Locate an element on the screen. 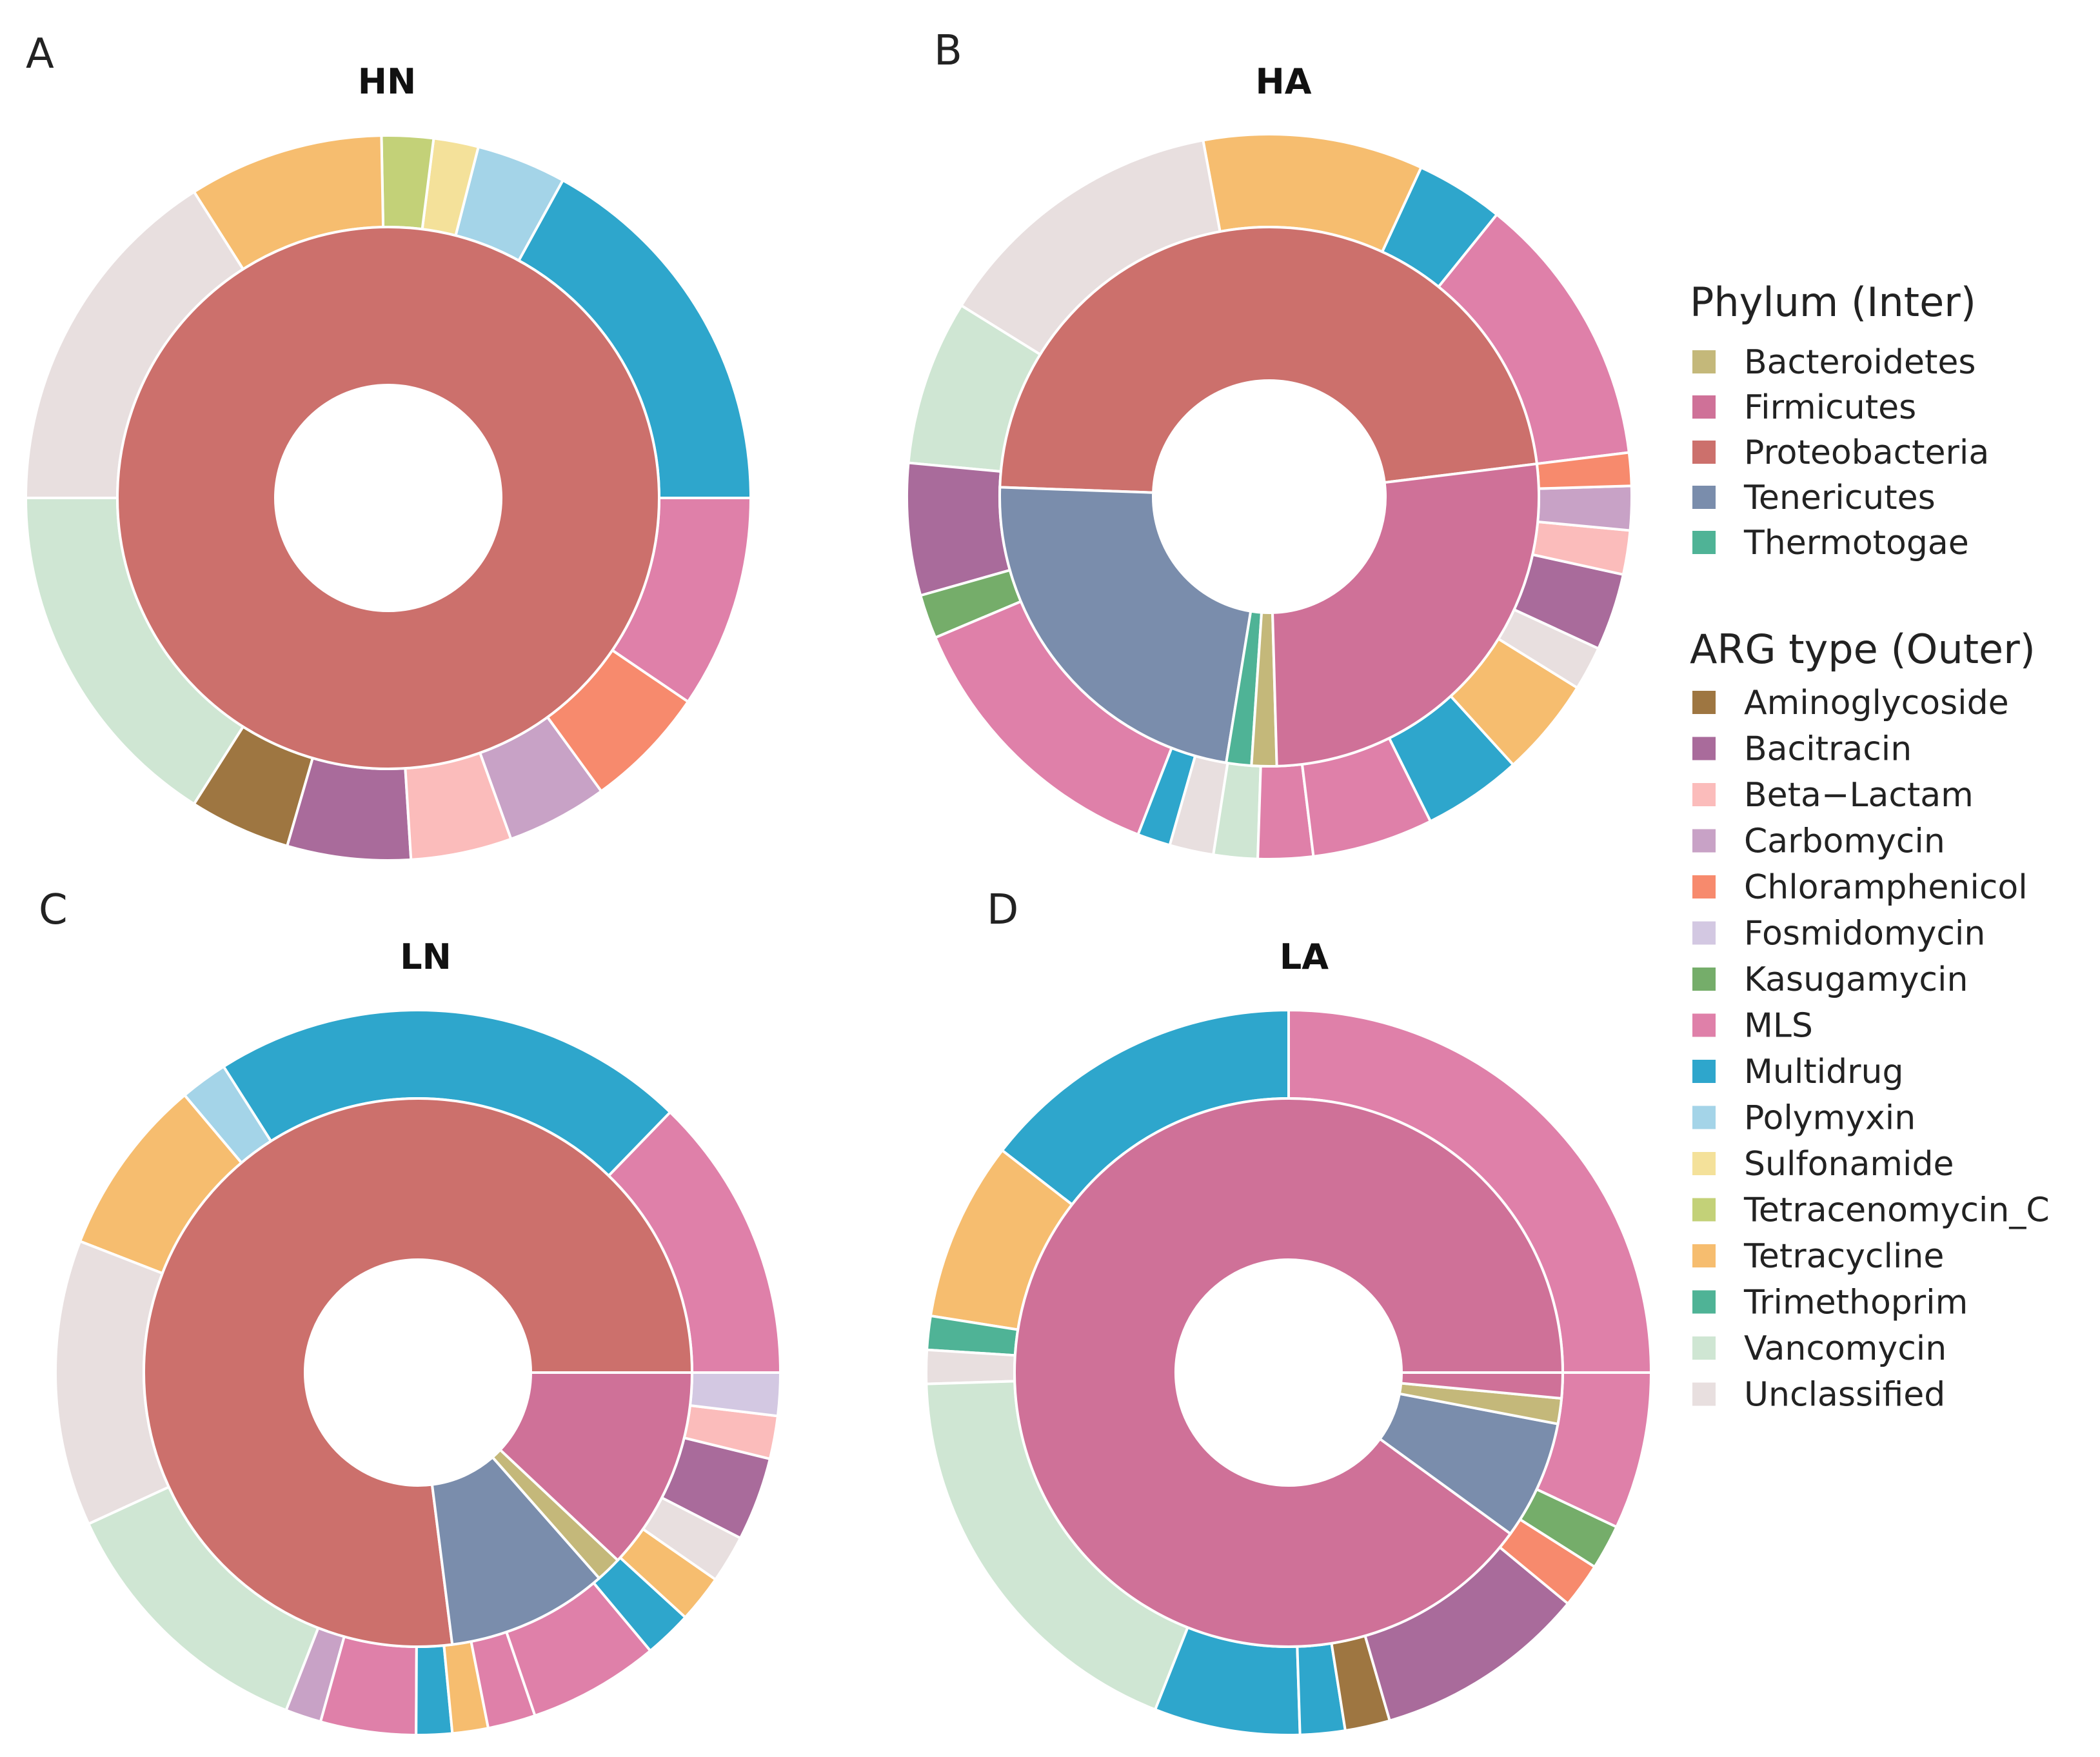 Image resolution: width=2100 pixels, height=1757 pixels. donut-ln is located at coordinates (418, 1373).